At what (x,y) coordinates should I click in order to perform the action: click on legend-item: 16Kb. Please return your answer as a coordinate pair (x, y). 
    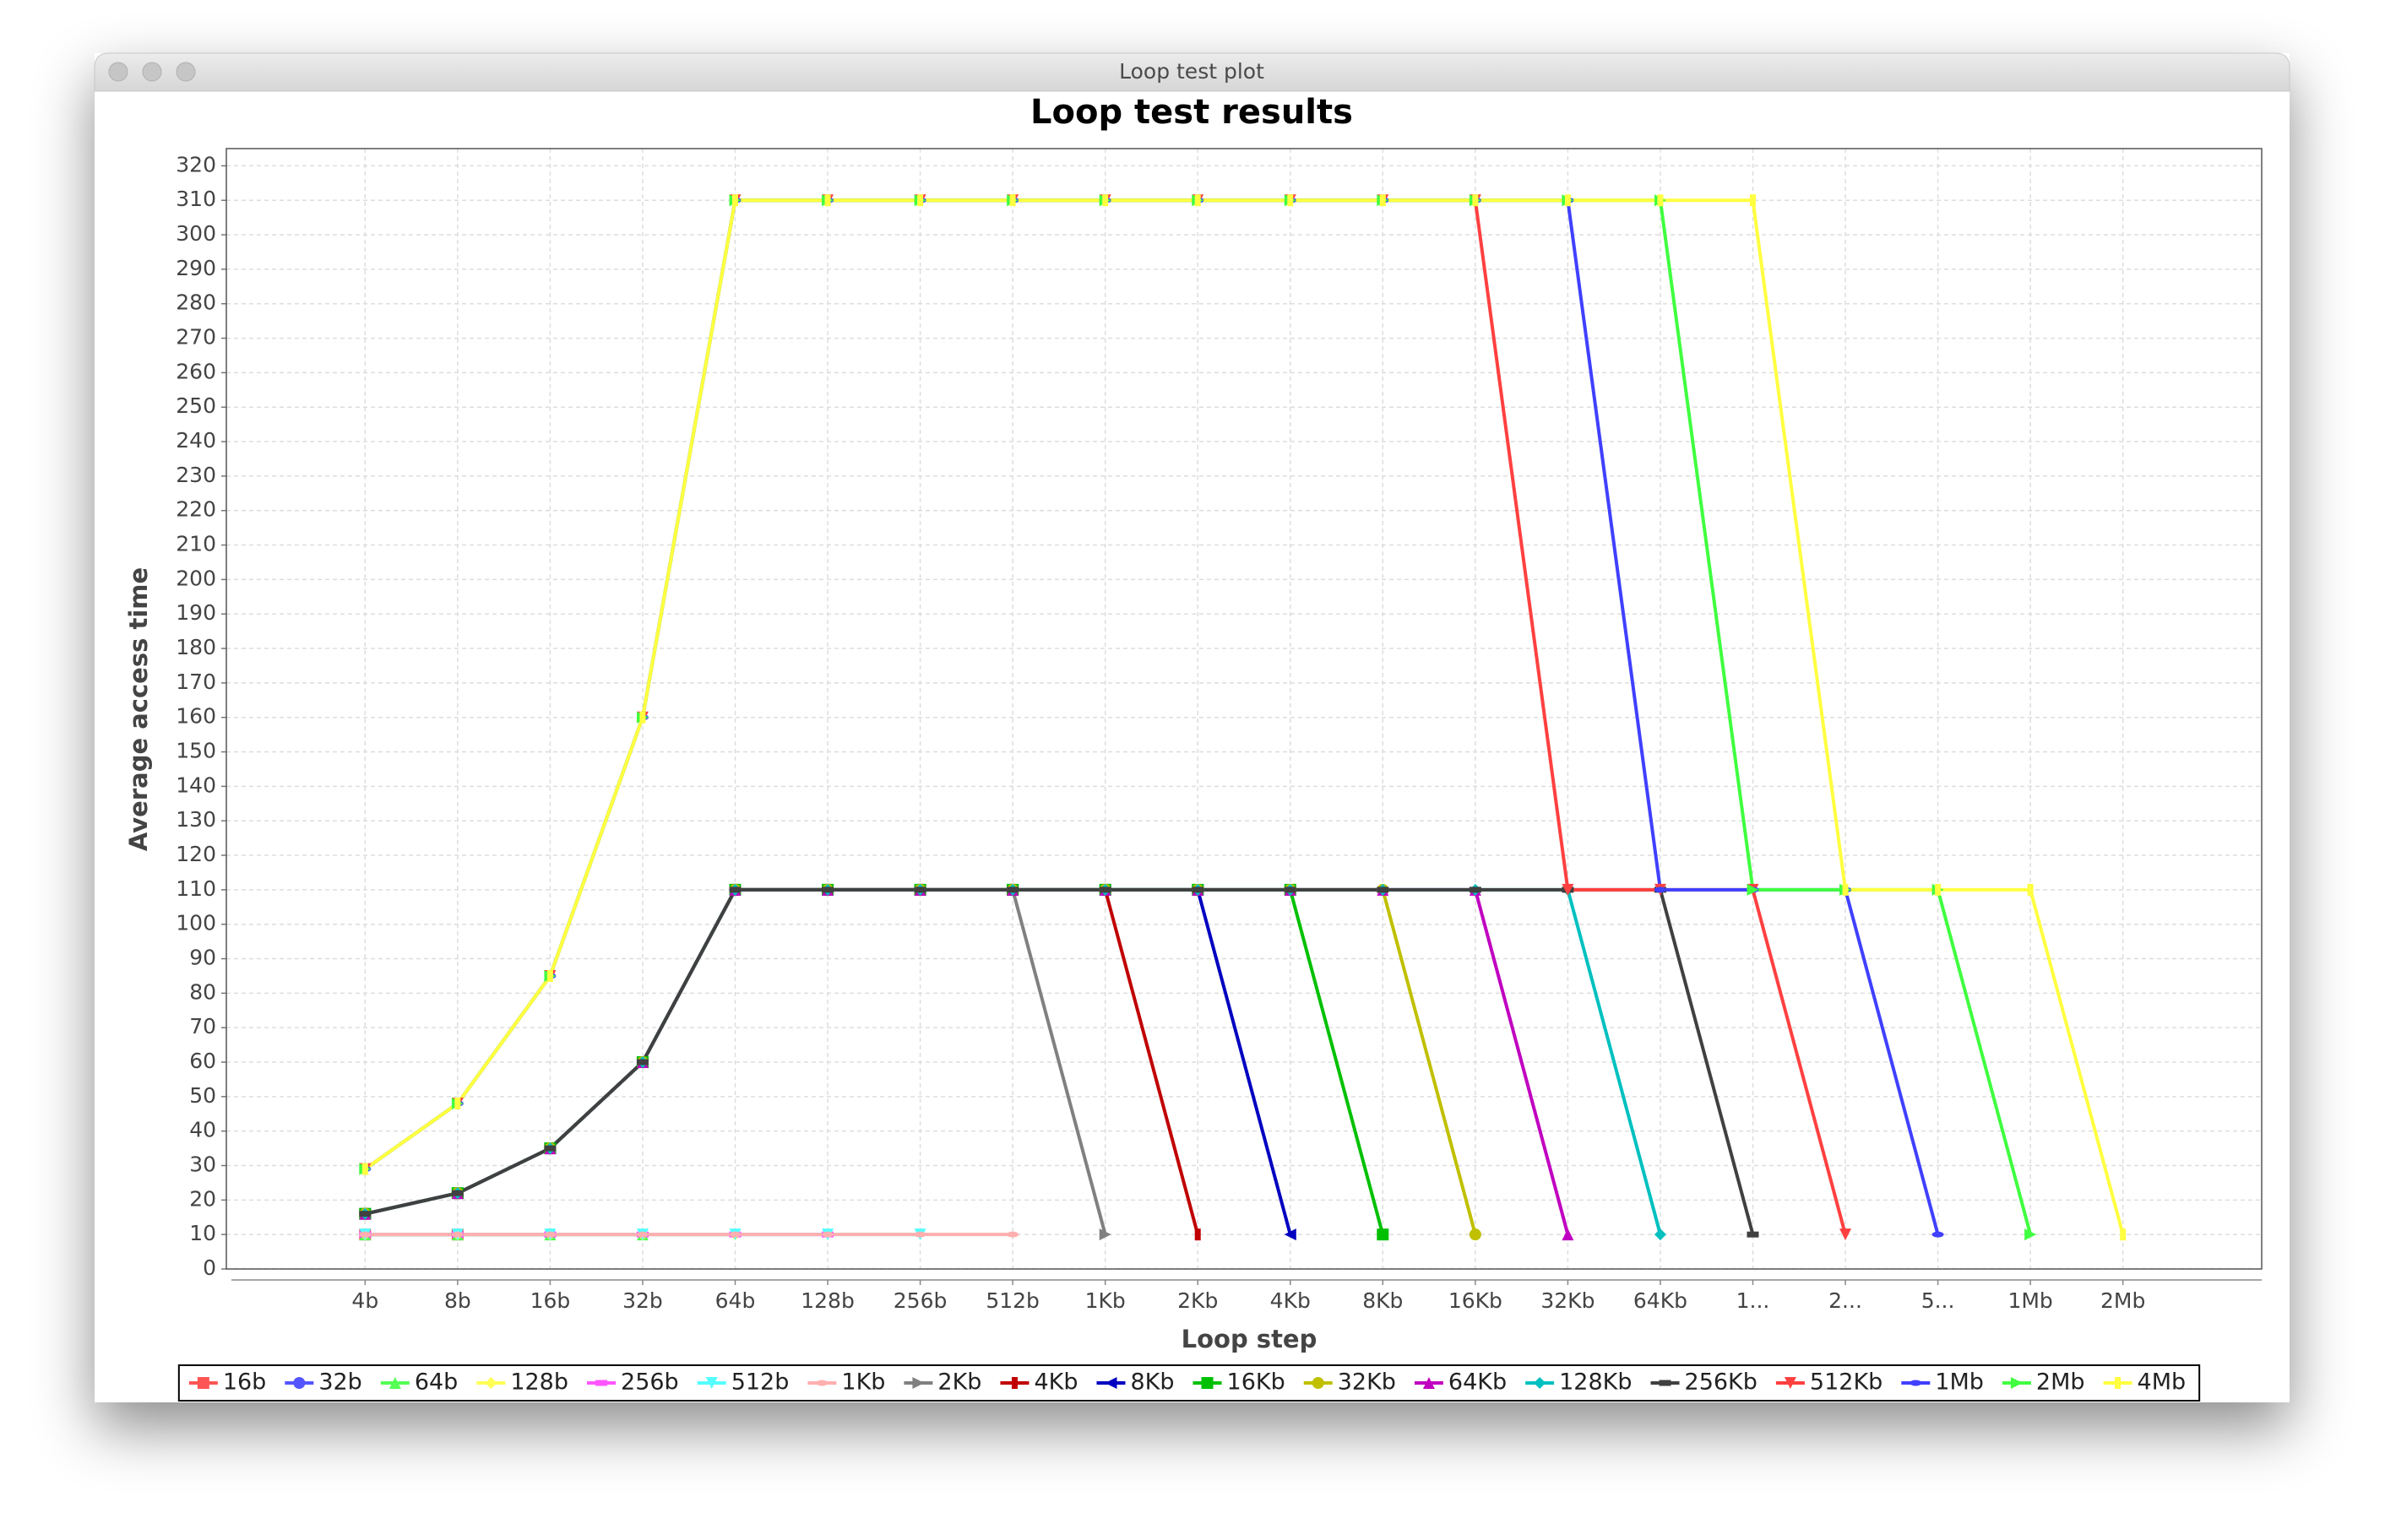
    Looking at the image, I should click on (1239, 1382).